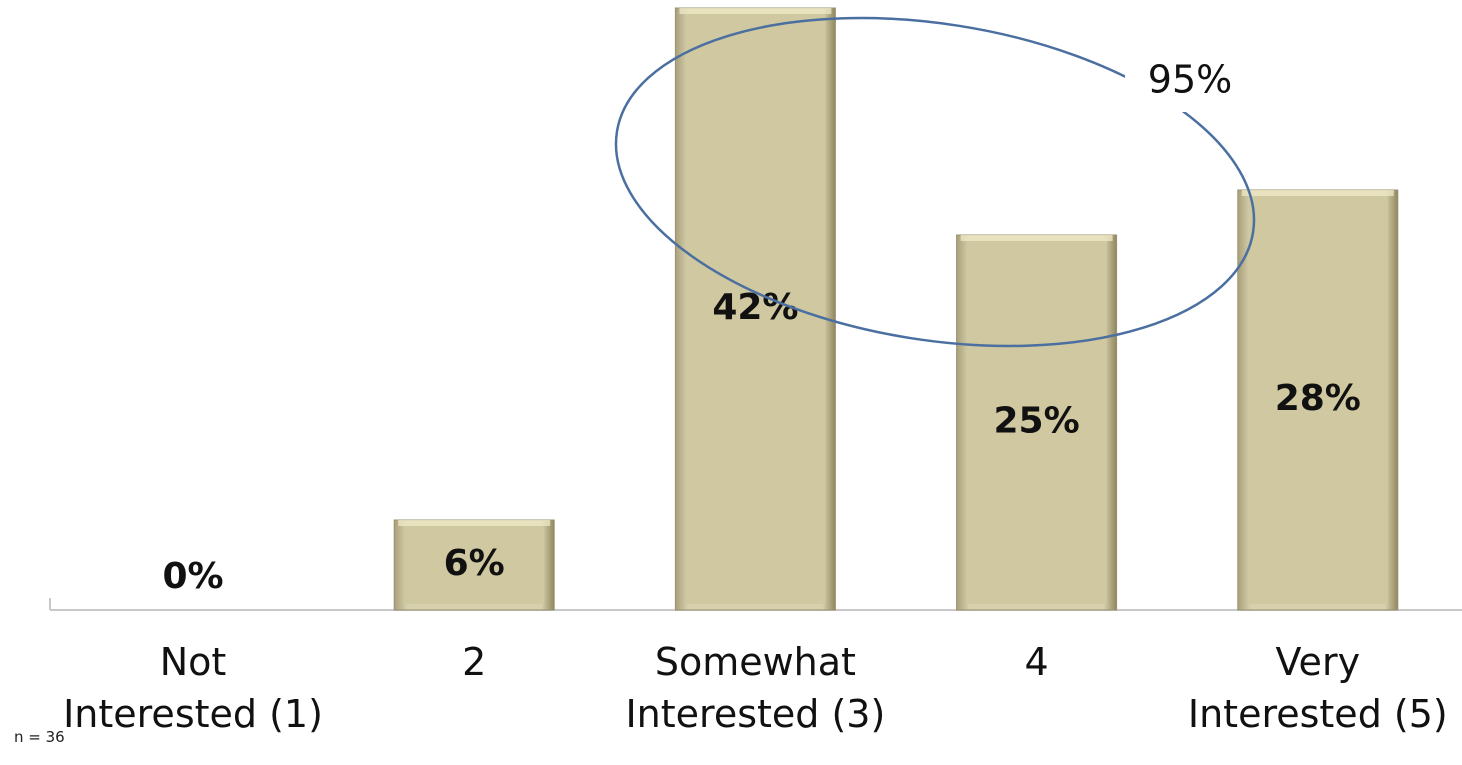 The height and width of the screenshot is (765, 1462). I want to click on x-tick-label: Somewhat Interested (3), so click(755, 688).